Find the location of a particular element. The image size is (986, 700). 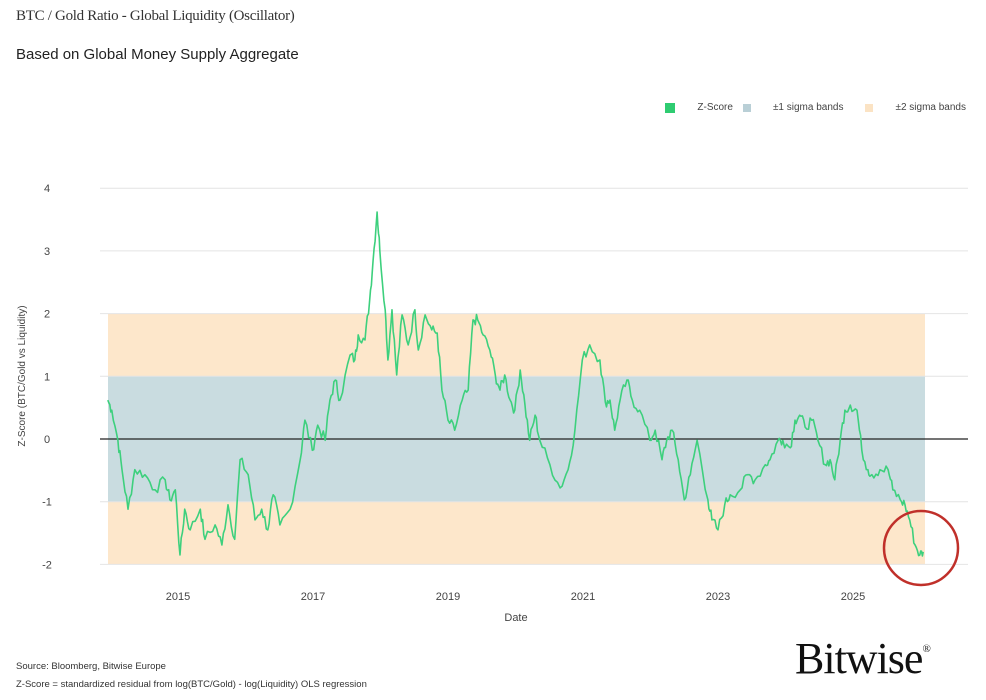

y-tick-label: 4 is located at coordinates (47, 189).